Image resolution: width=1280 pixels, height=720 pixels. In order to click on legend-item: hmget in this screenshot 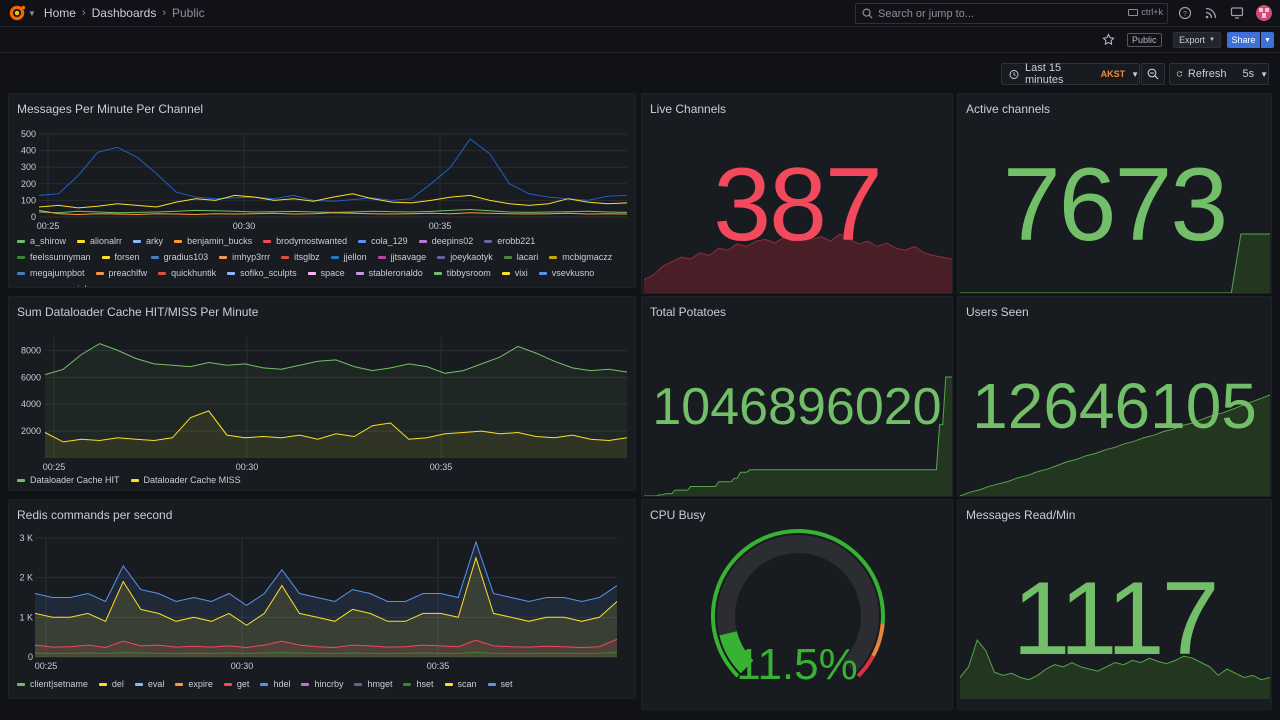, I will do `click(373, 684)`.